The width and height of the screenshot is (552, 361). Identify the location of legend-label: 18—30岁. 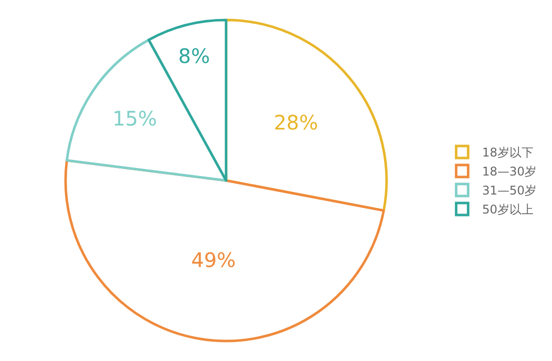
(509, 171).